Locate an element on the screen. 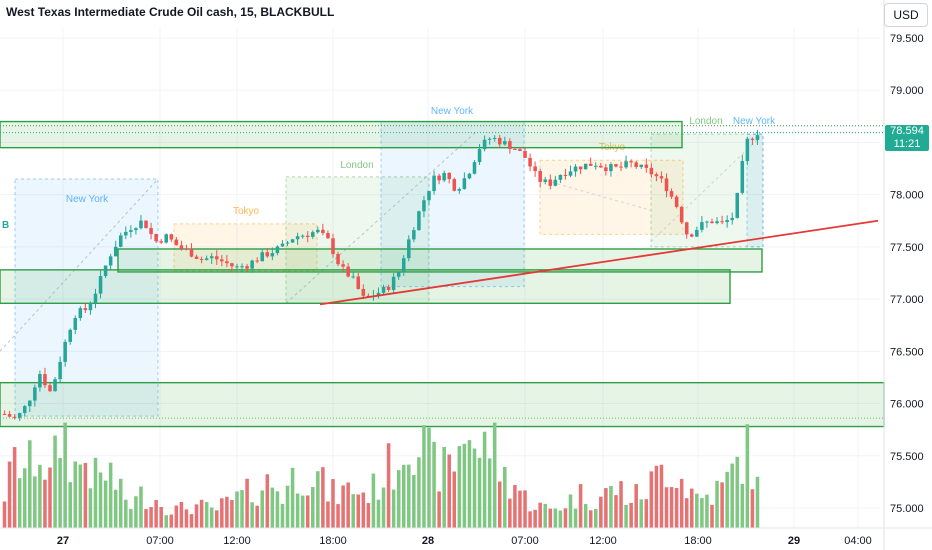  currency-button: USD is located at coordinates (906, 15).